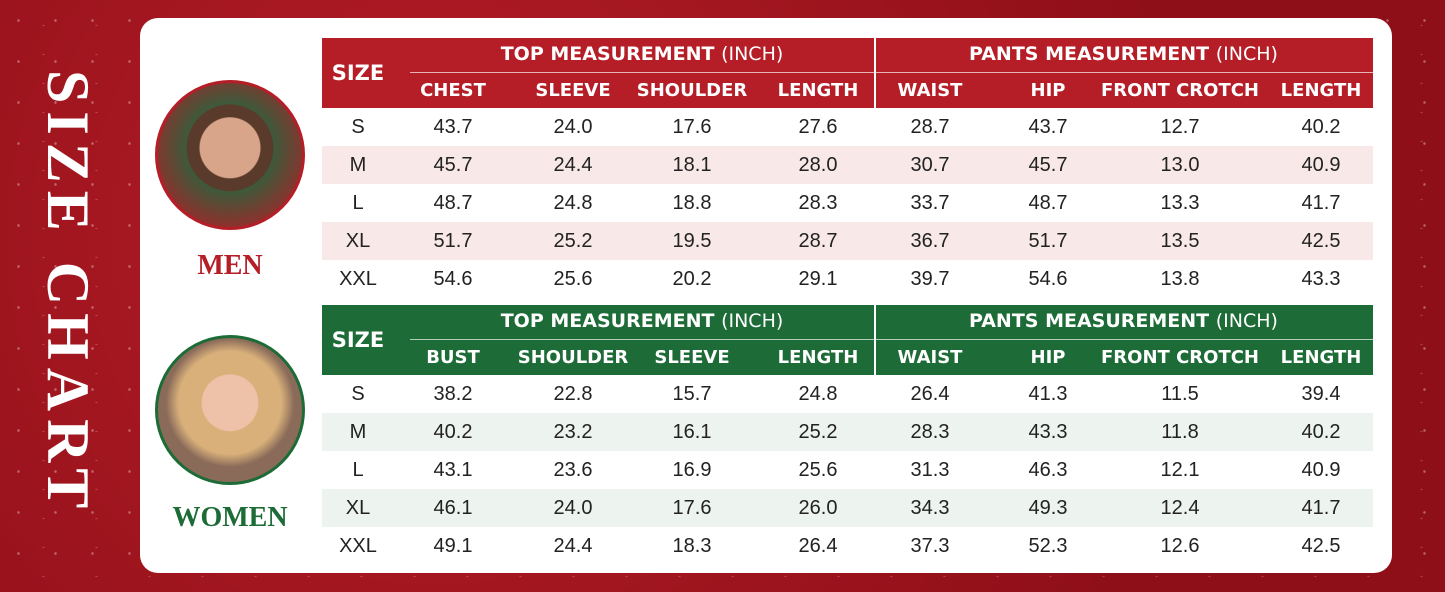  I want to click on table-cell: 18.1, so click(692, 165).